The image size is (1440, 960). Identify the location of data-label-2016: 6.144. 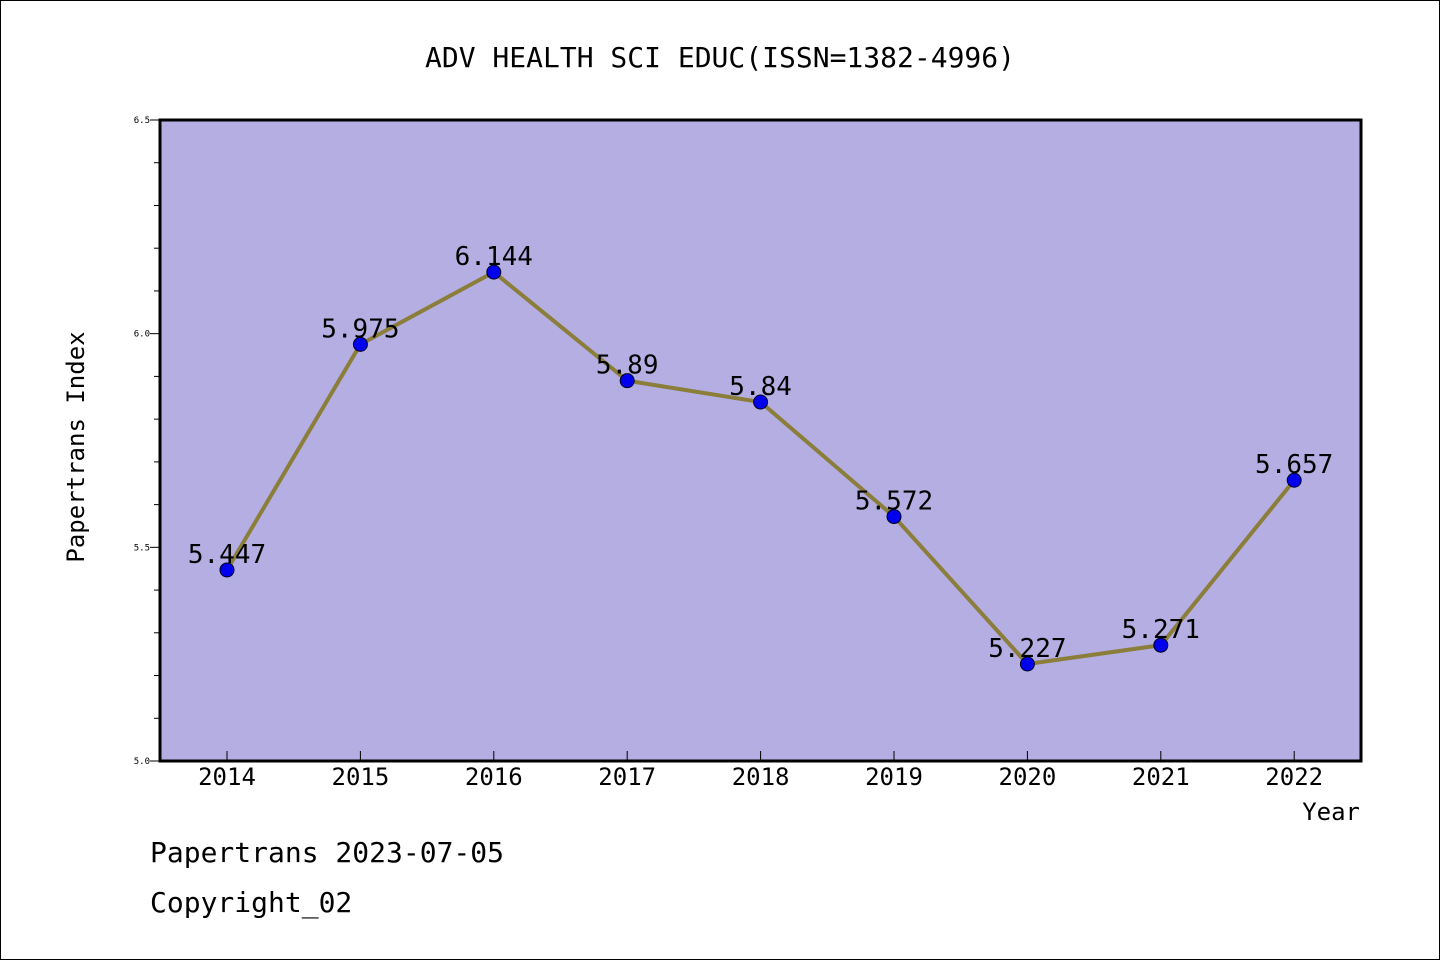
(494, 257).